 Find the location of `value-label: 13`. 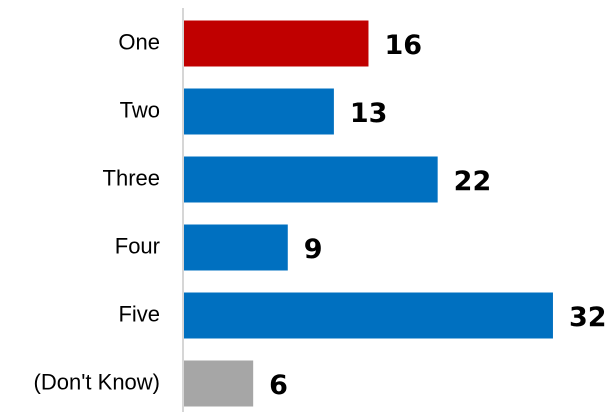

value-label: 13 is located at coordinates (369, 113).